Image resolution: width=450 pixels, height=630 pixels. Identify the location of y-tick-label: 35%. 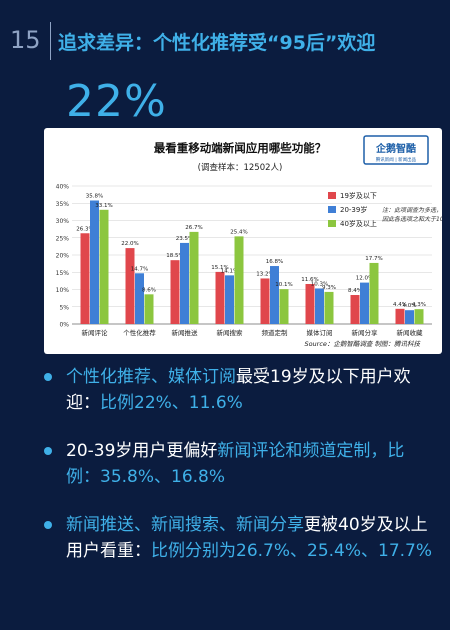
(63, 204).